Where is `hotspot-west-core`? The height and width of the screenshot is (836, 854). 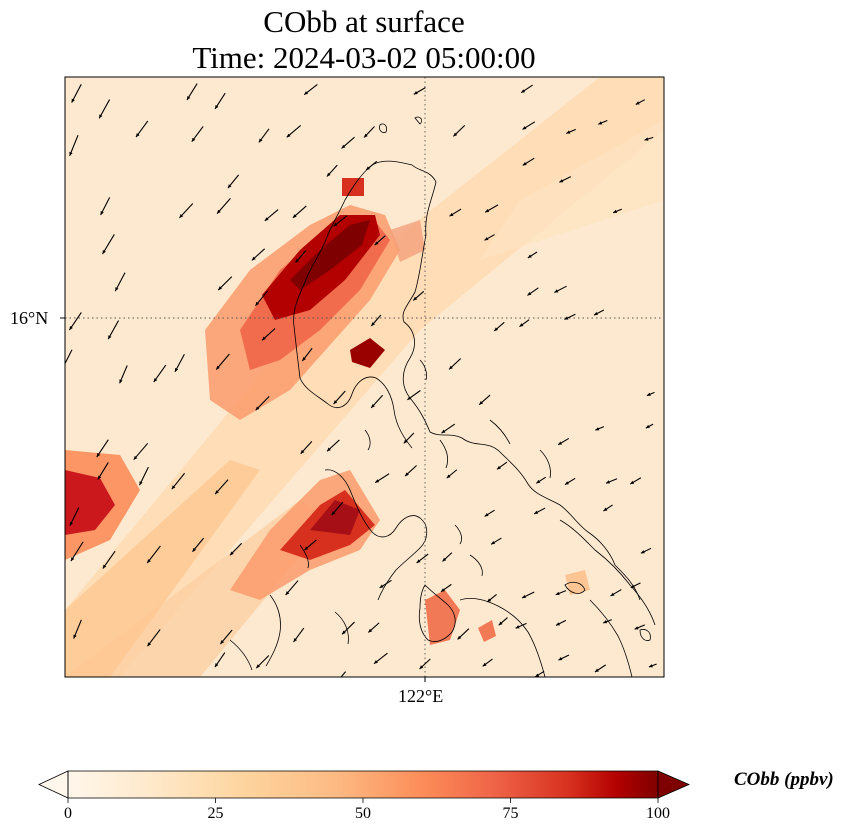
hotspot-west-core is located at coordinates (90, 502).